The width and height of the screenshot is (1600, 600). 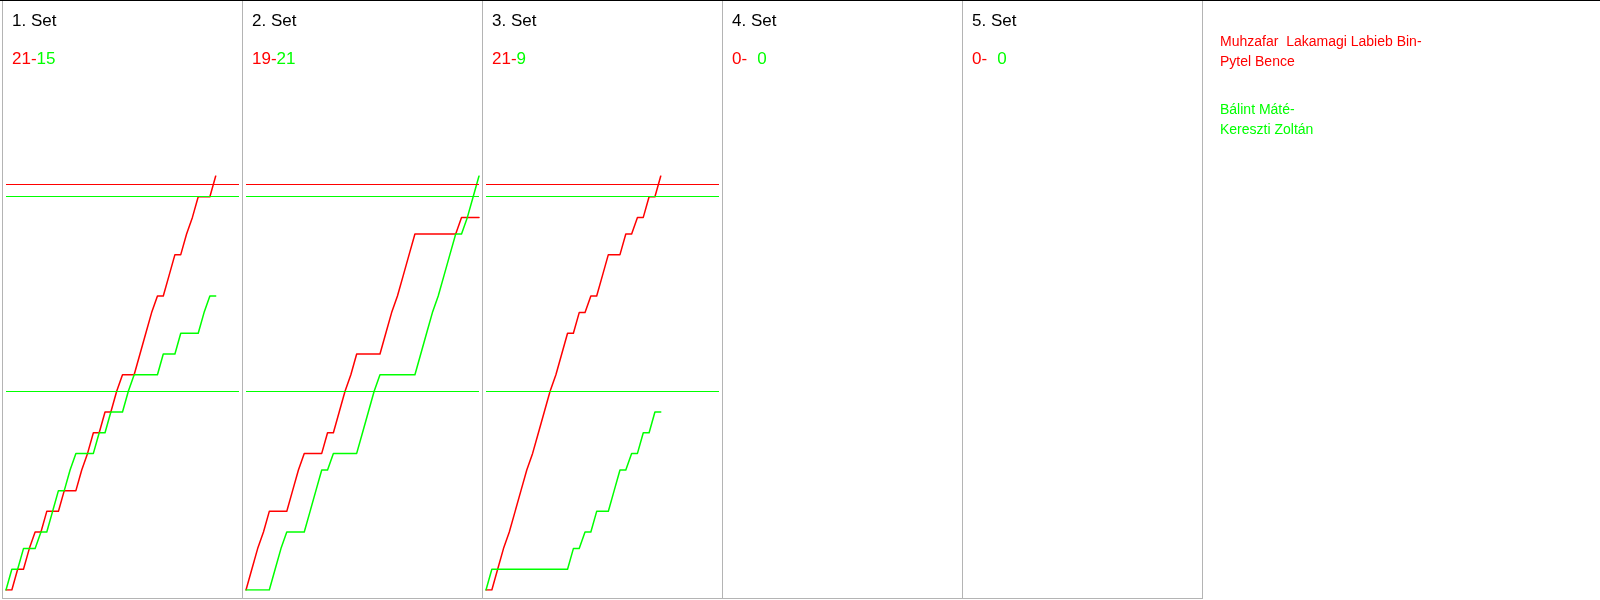 I want to click on text: Muhzafar Lakamagi Labieb Bin-Pytel Bence, so click(x=1321, y=51).